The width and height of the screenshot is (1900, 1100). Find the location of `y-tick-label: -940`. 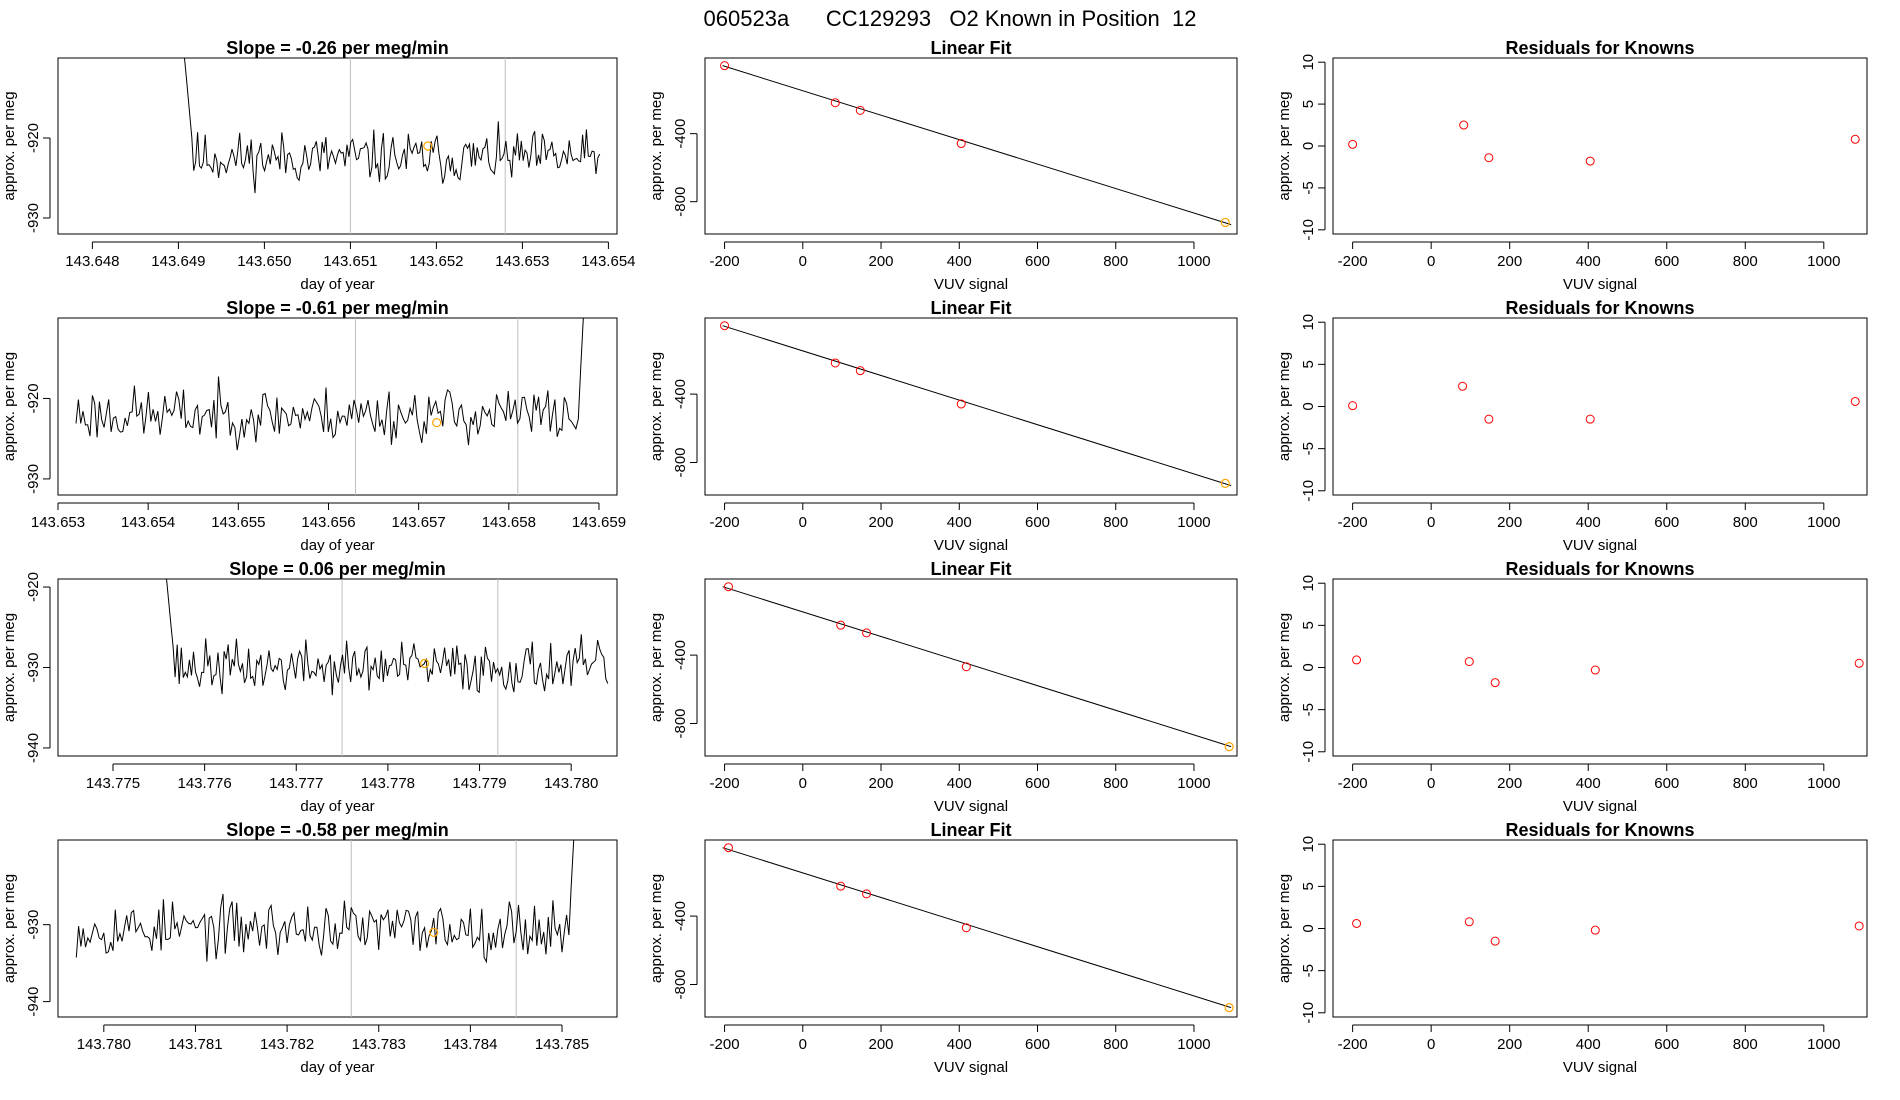

y-tick-label: -940 is located at coordinates (33, 1002).